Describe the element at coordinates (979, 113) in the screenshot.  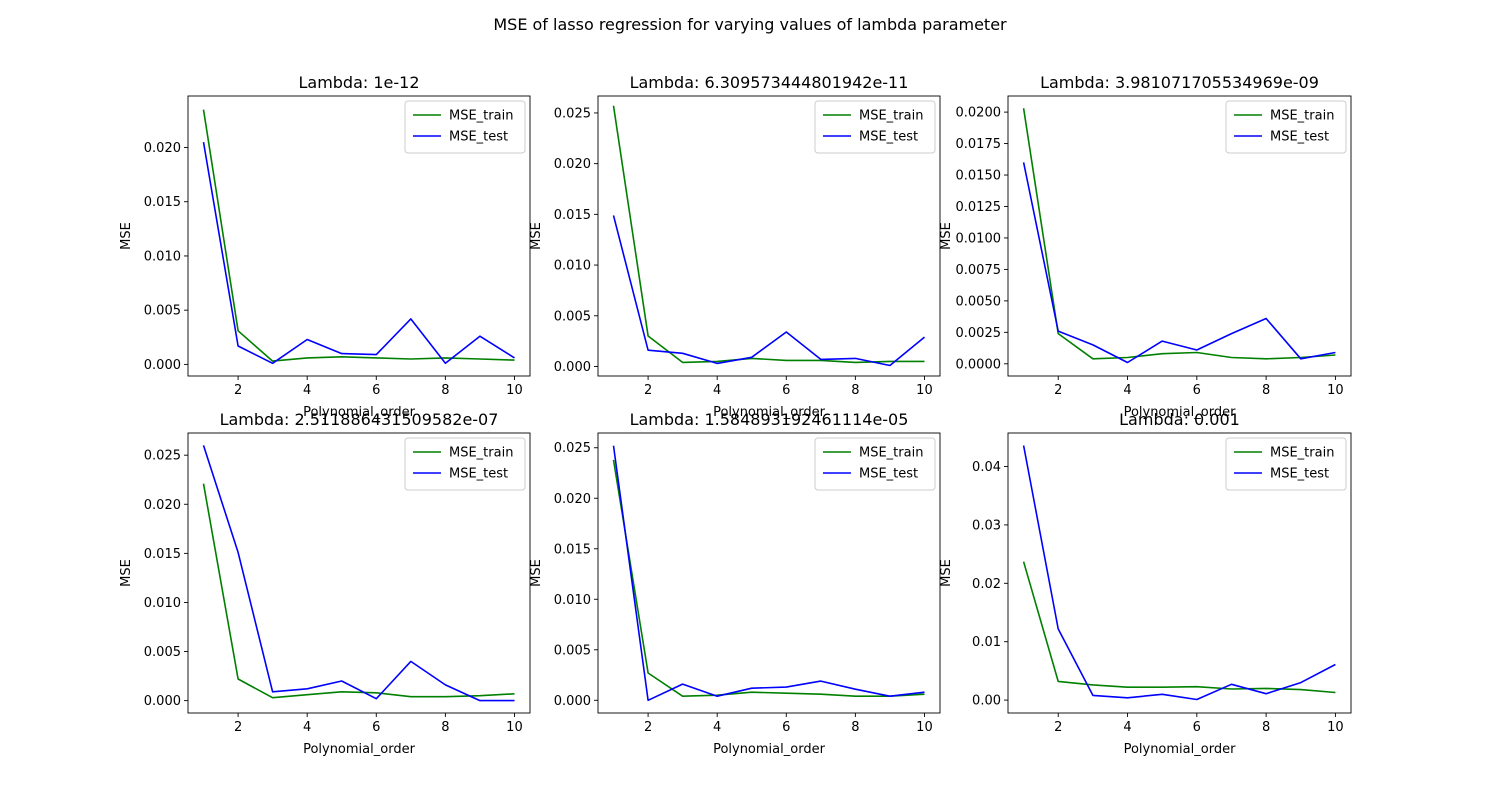
I see `y-tick-label: 0.0200` at that location.